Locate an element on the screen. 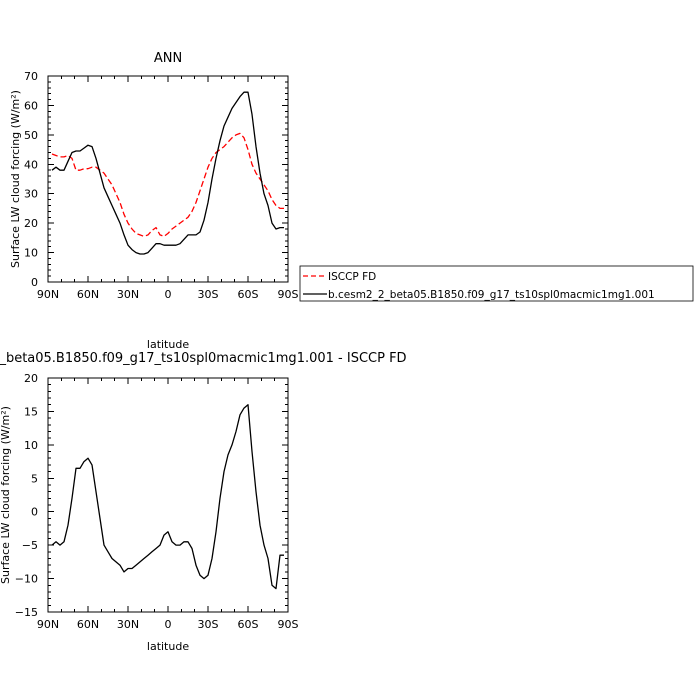 This screenshot has width=700, height=700. top-x-axis-label: latitude is located at coordinates (168, 344).